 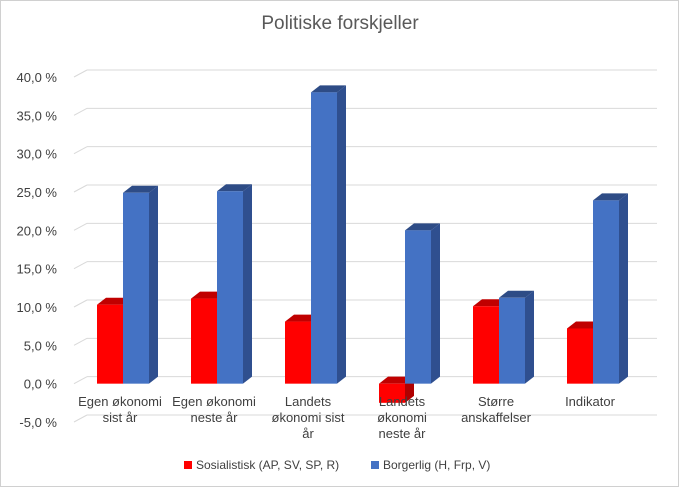 I want to click on chart-title: Politiske forskjeller, so click(x=340, y=23).